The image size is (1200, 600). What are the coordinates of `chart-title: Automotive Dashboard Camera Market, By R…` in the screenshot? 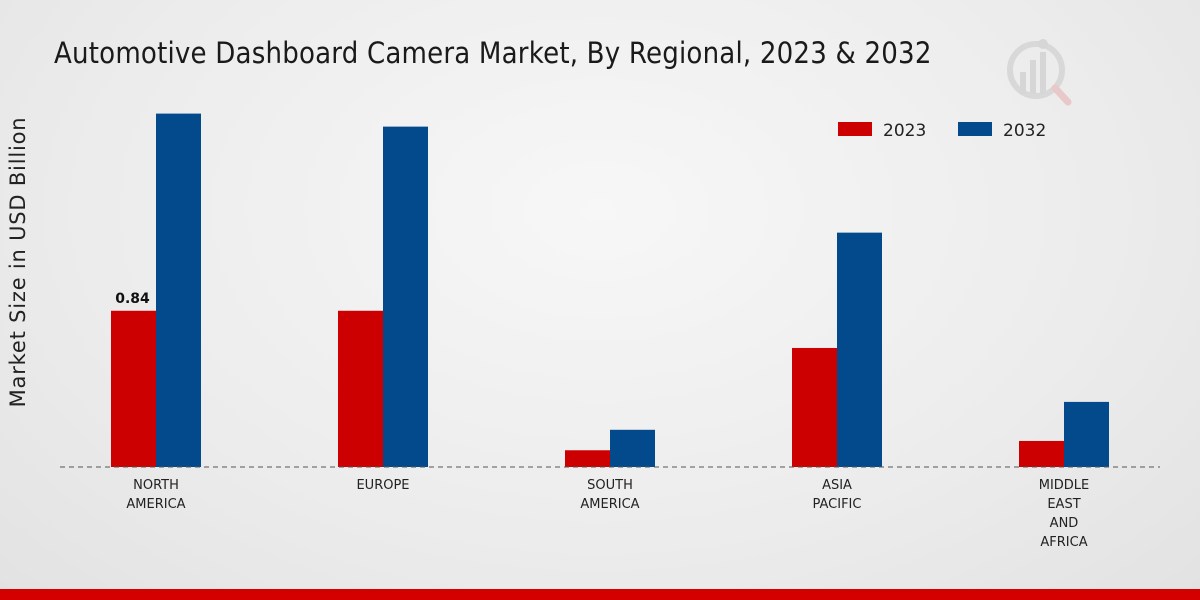 It's located at (493, 53).